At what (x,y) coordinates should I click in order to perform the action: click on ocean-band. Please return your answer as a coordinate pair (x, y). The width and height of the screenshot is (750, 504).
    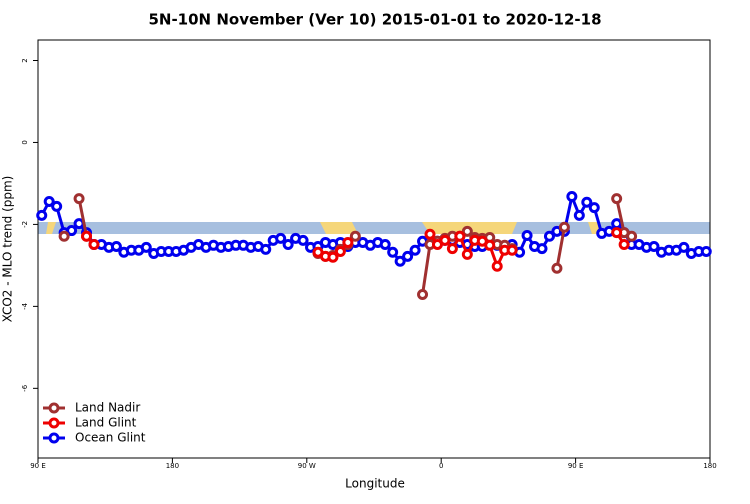
    Looking at the image, I should click on (374, 228).